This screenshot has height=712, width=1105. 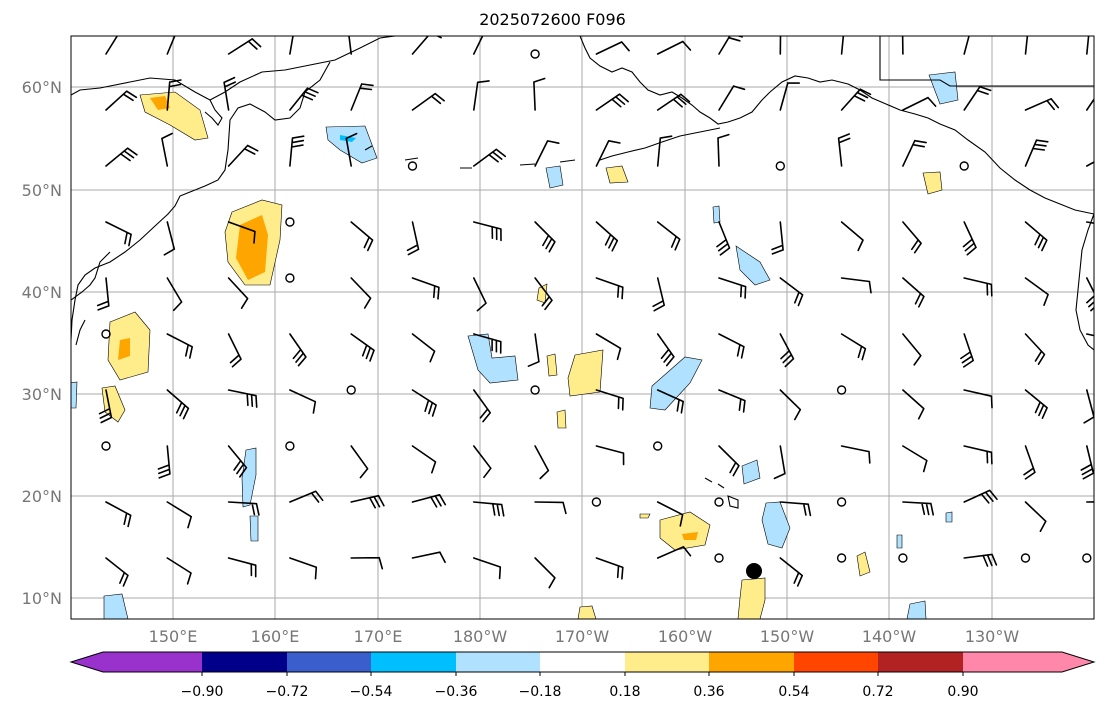 I want to click on colorbar-label: −0.72, so click(x=287, y=692).